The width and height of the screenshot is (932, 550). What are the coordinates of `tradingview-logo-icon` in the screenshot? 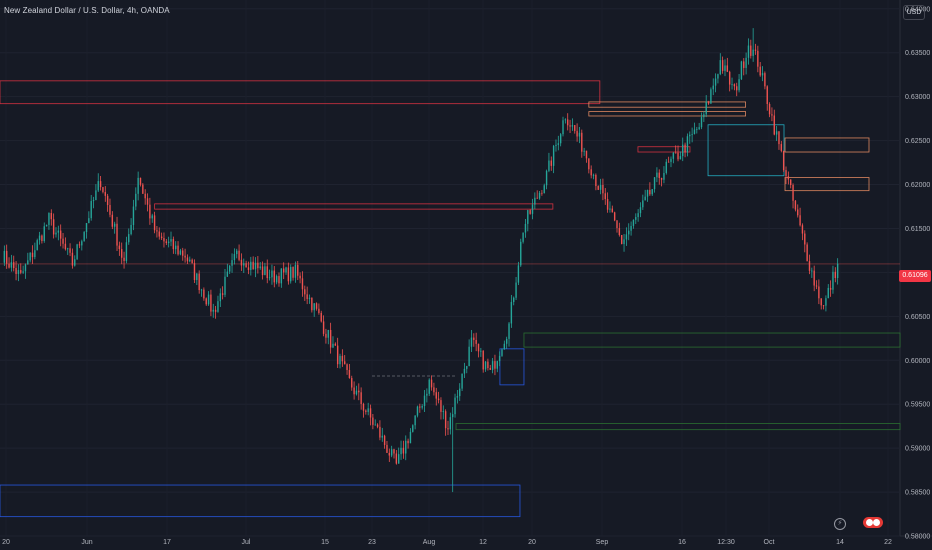 It's located at (873, 522).